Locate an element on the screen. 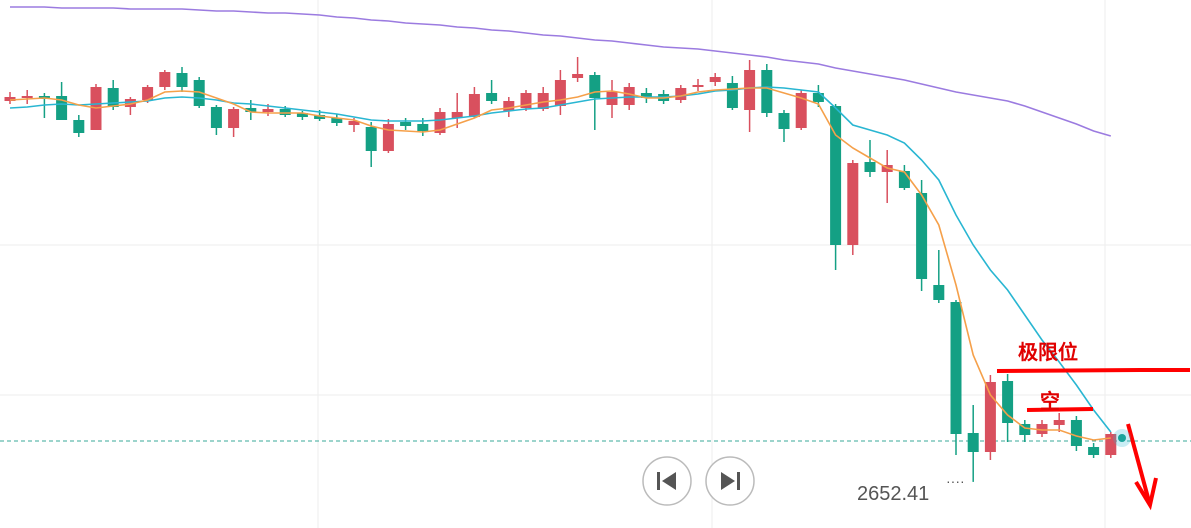 The width and height of the screenshot is (1191, 528). last-dot is located at coordinates (1122, 438).